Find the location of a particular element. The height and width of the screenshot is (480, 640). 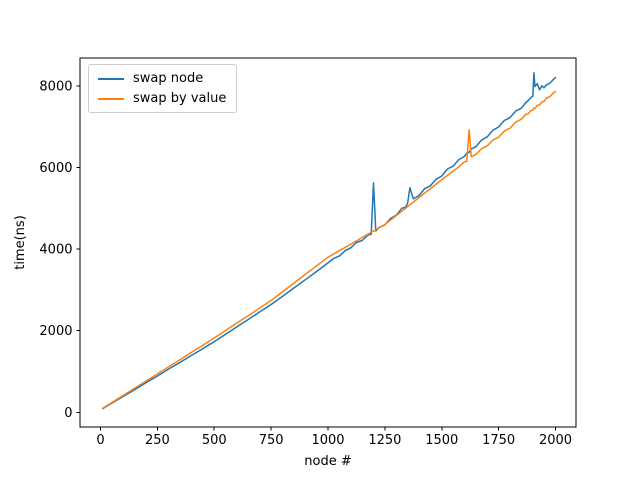

y-tick-label: 2000 is located at coordinates (55, 331).